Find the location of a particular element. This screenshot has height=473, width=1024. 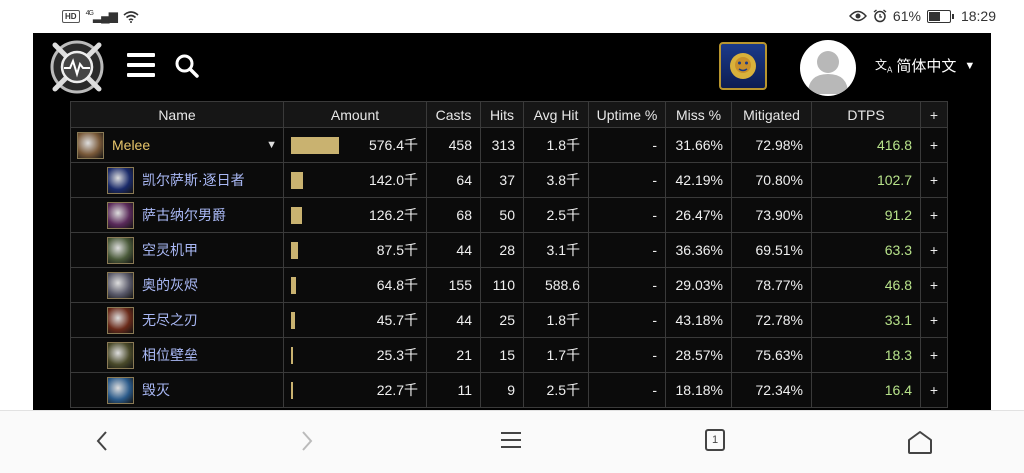

col-uptime: Uptime % is located at coordinates (627, 114).